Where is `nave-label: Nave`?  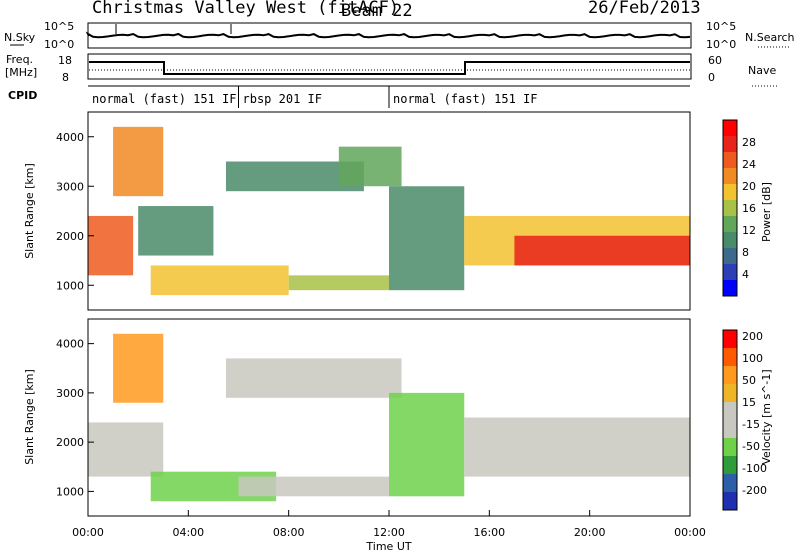
nave-label: Nave is located at coordinates (762, 70).